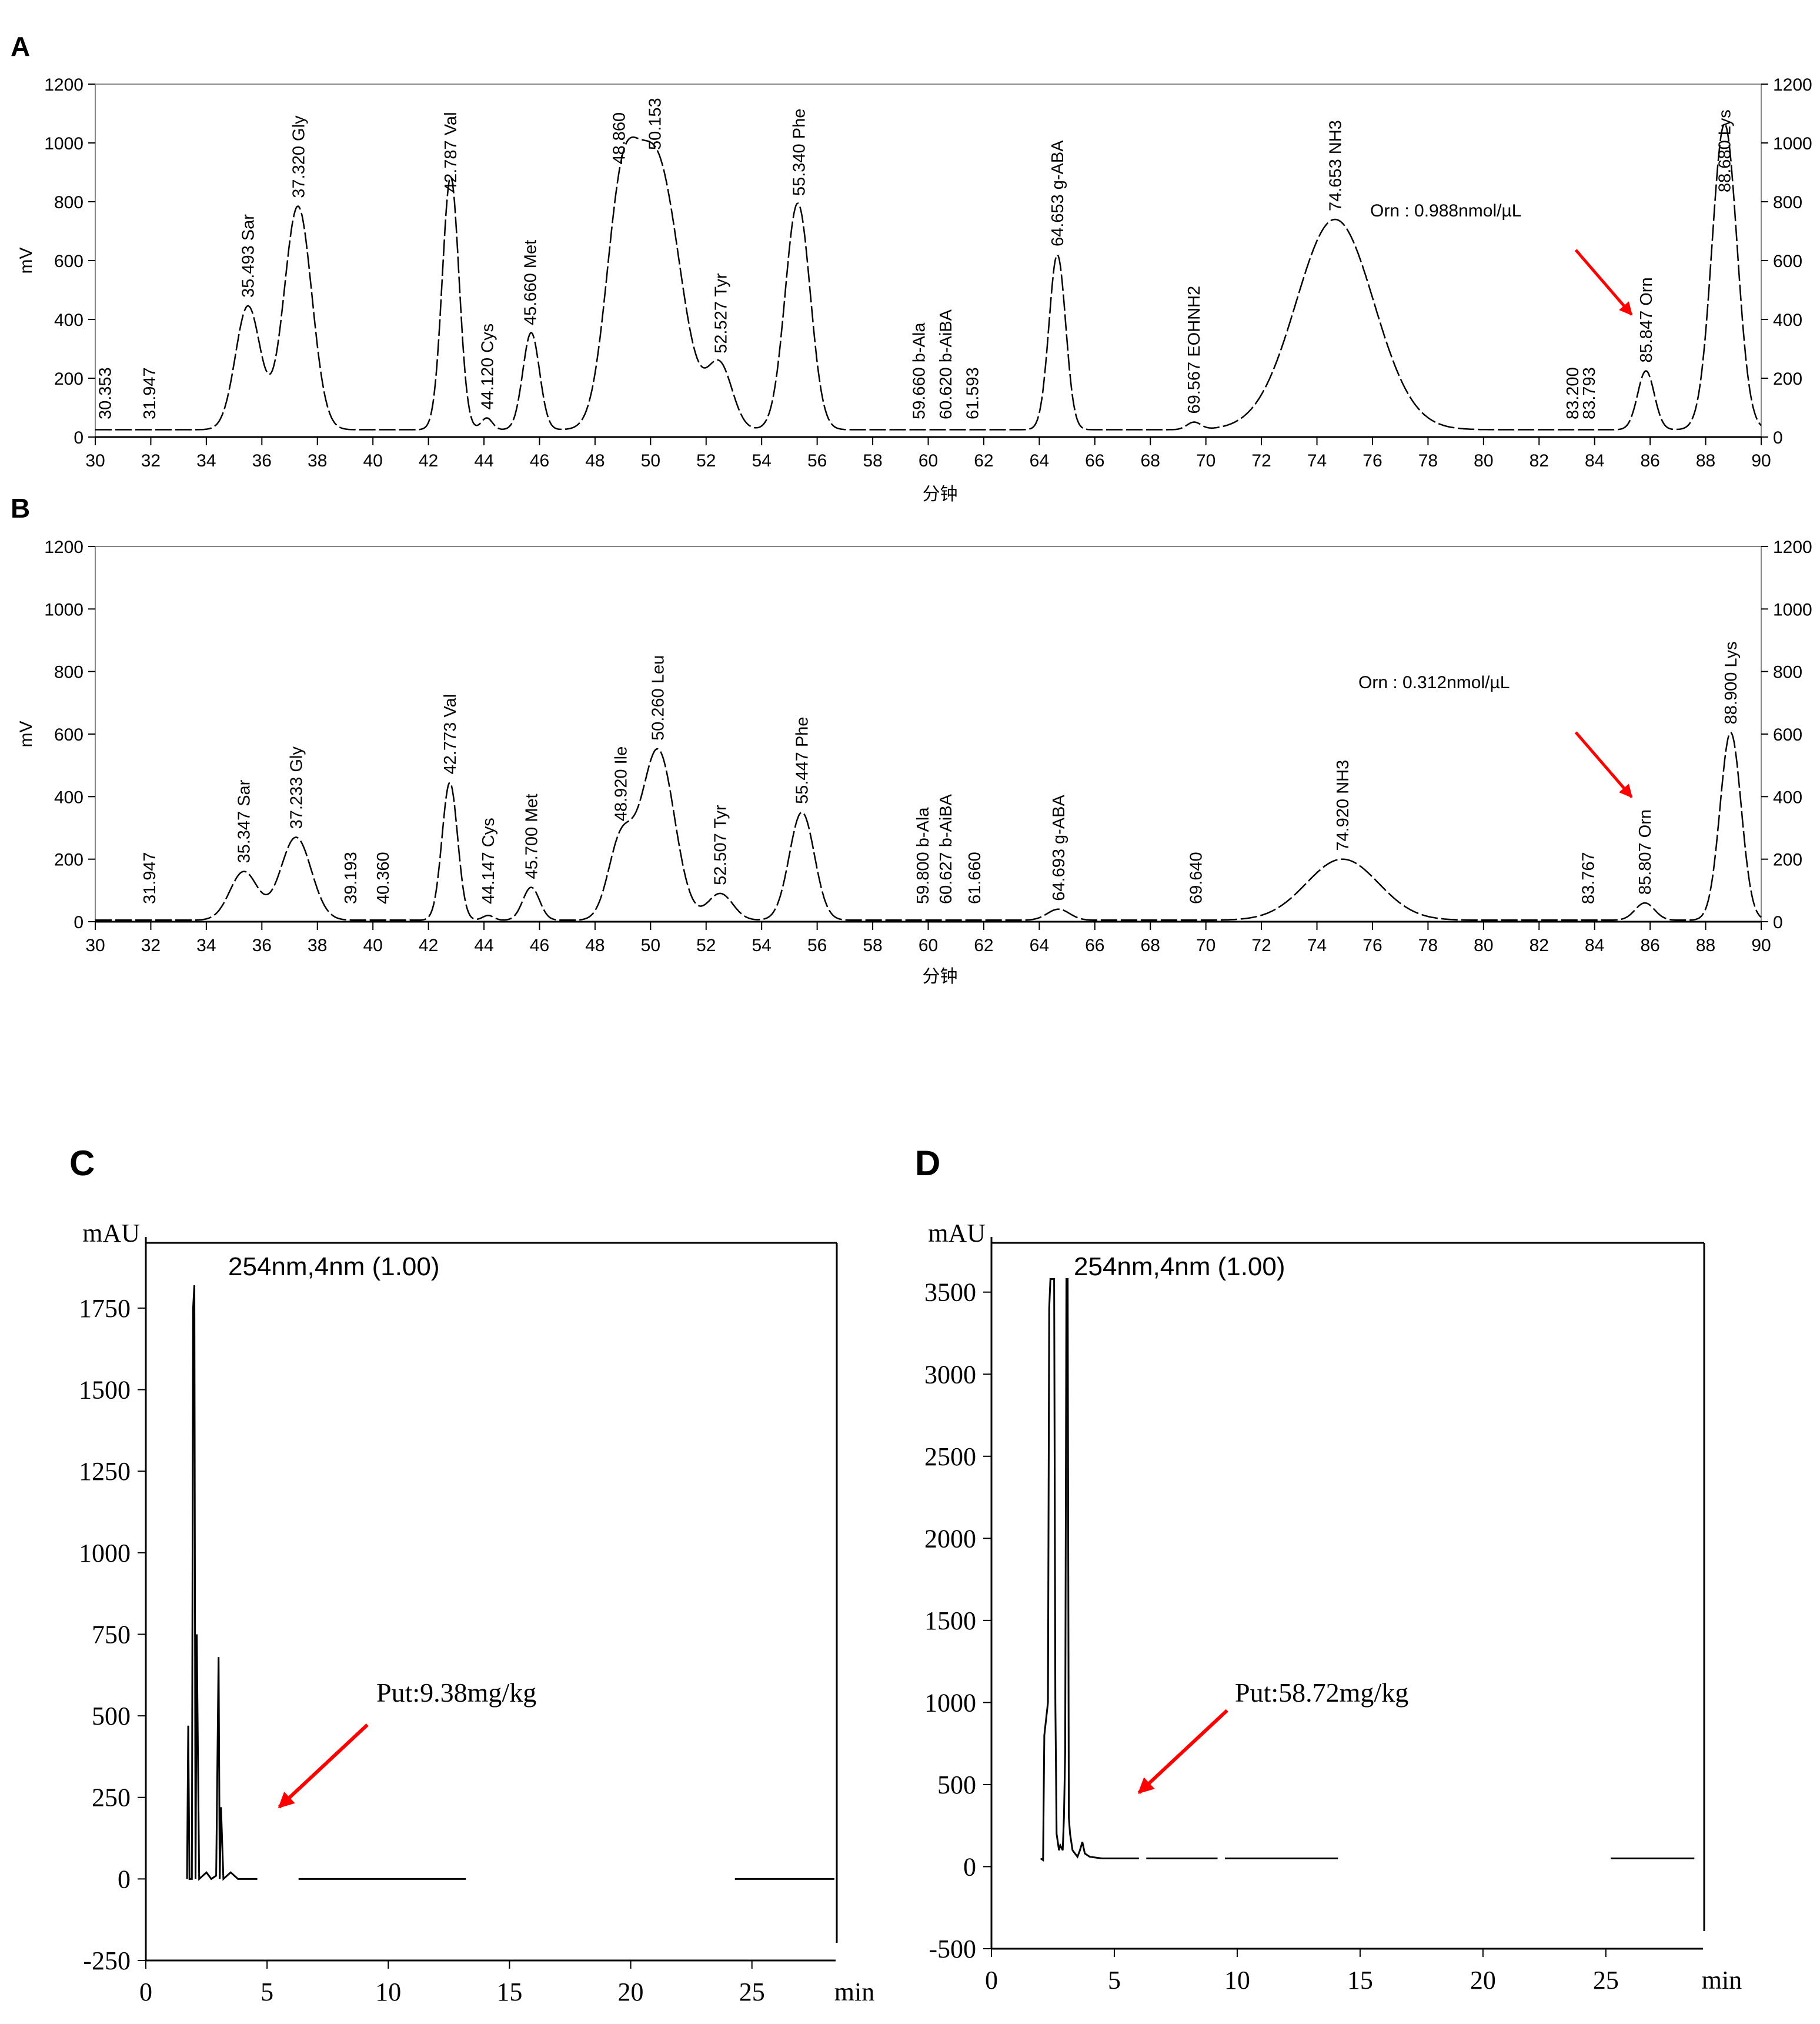  Describe the element at coordinates (1483, 461) in the screenshot. I see `x-tick-label: 80` at that location.